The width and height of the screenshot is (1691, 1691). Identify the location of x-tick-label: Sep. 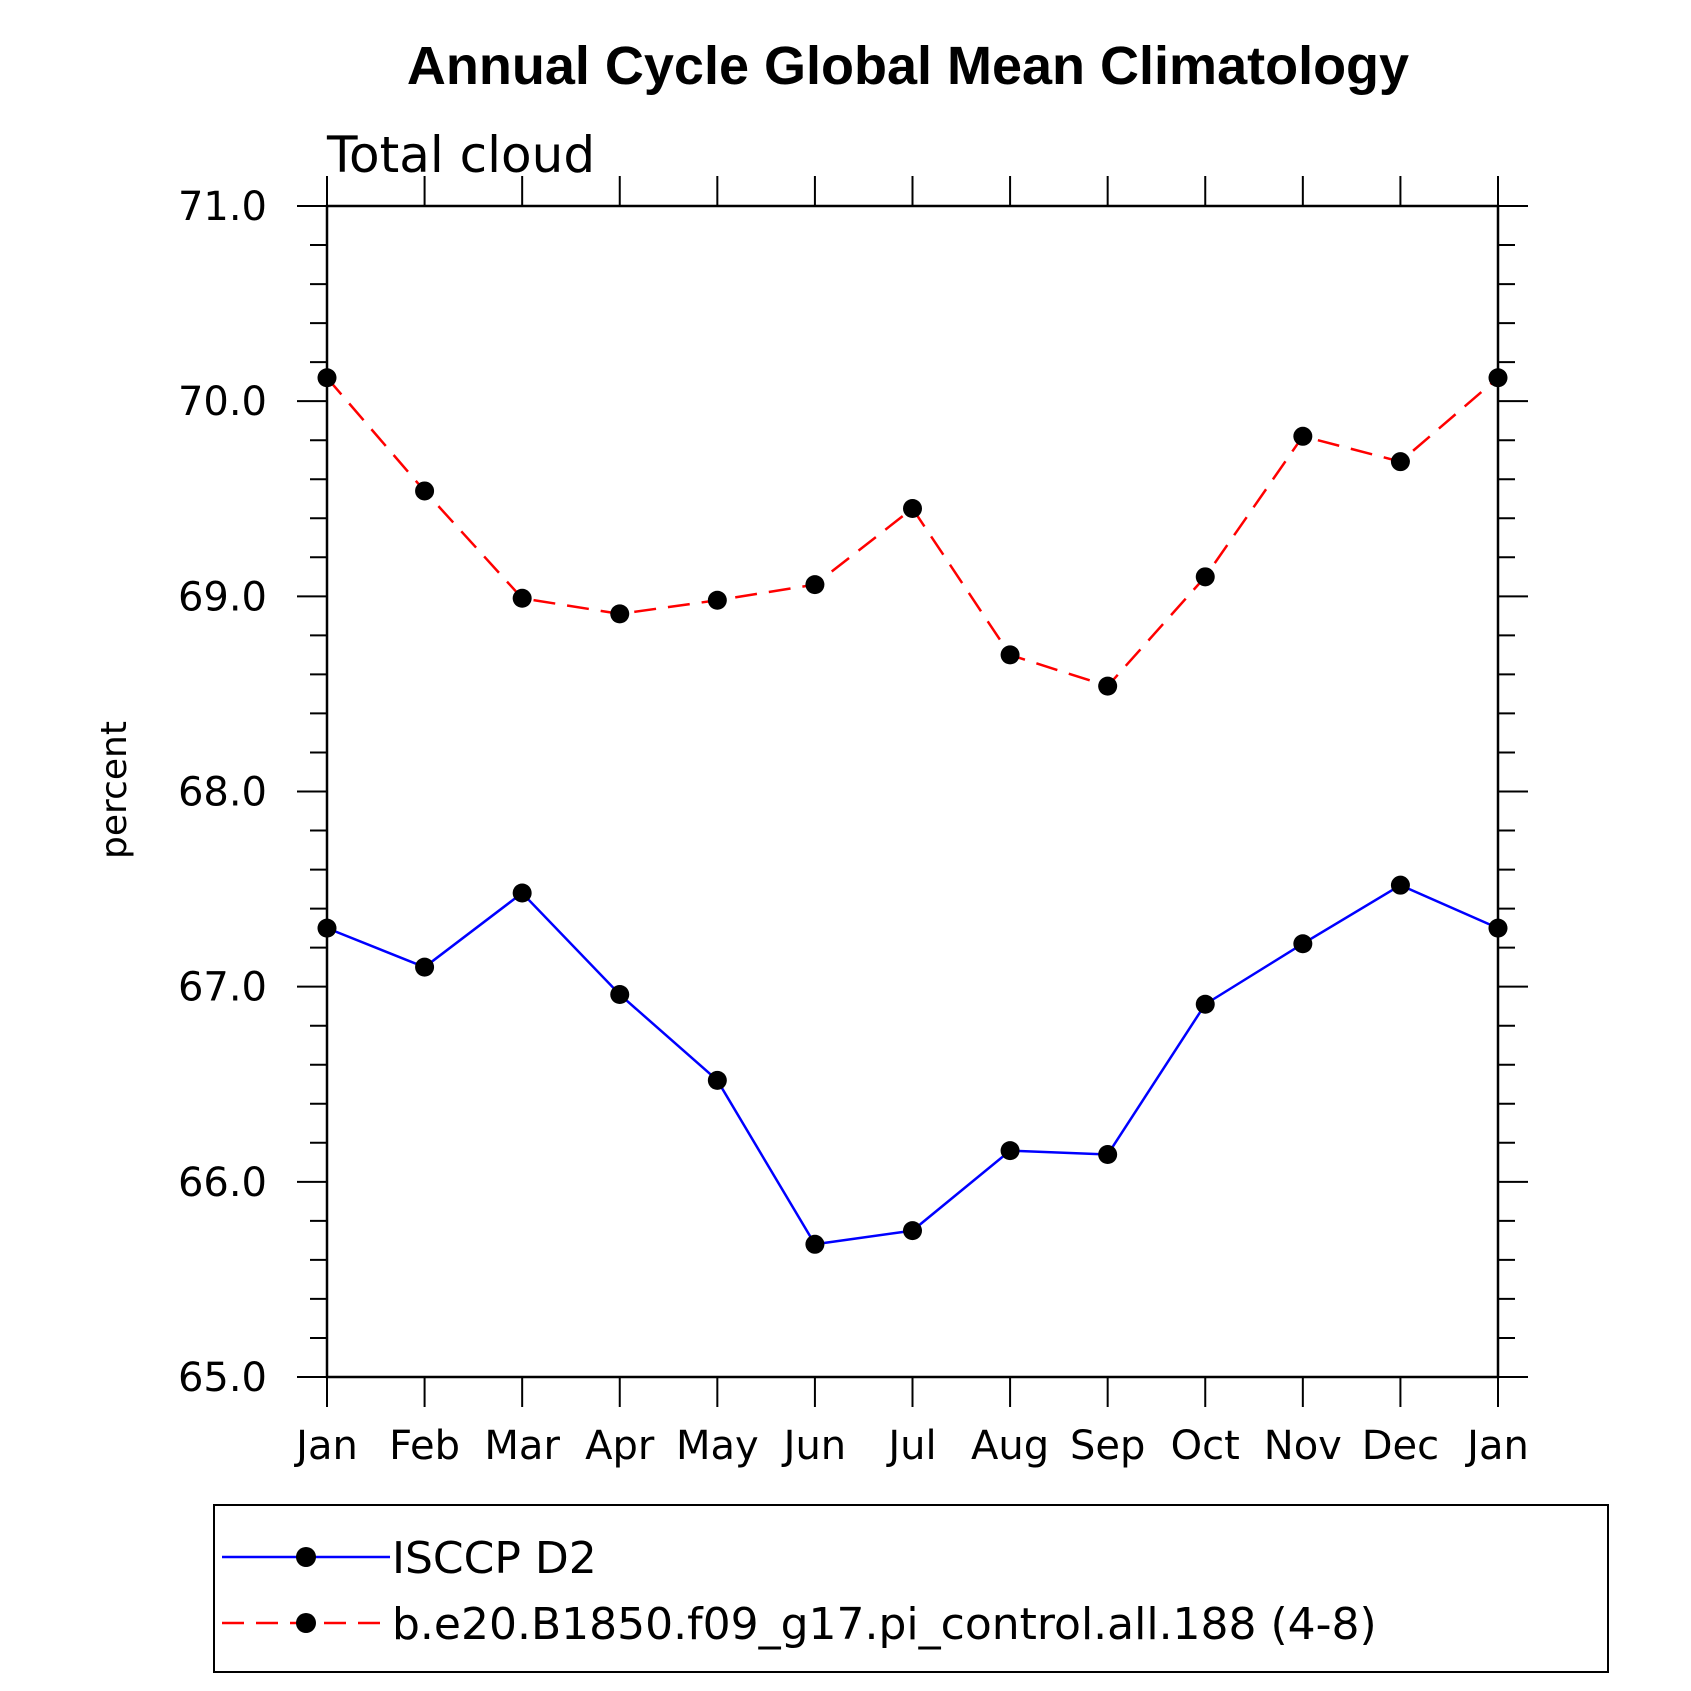
(1107, 1446).